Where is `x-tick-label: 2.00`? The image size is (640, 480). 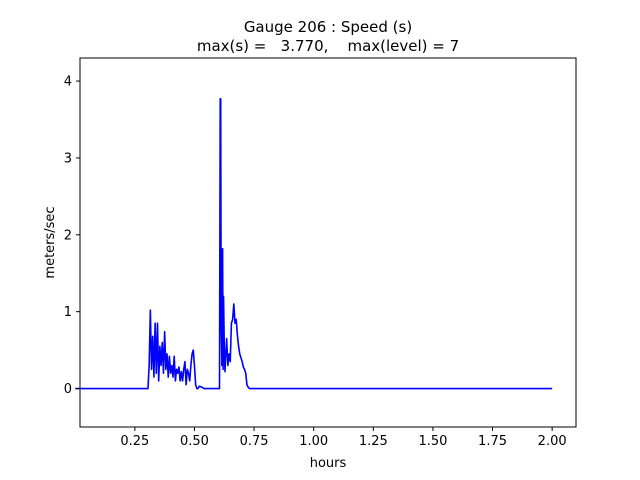 x-tick-label: 2.00 is located at coordinates (552, 441).